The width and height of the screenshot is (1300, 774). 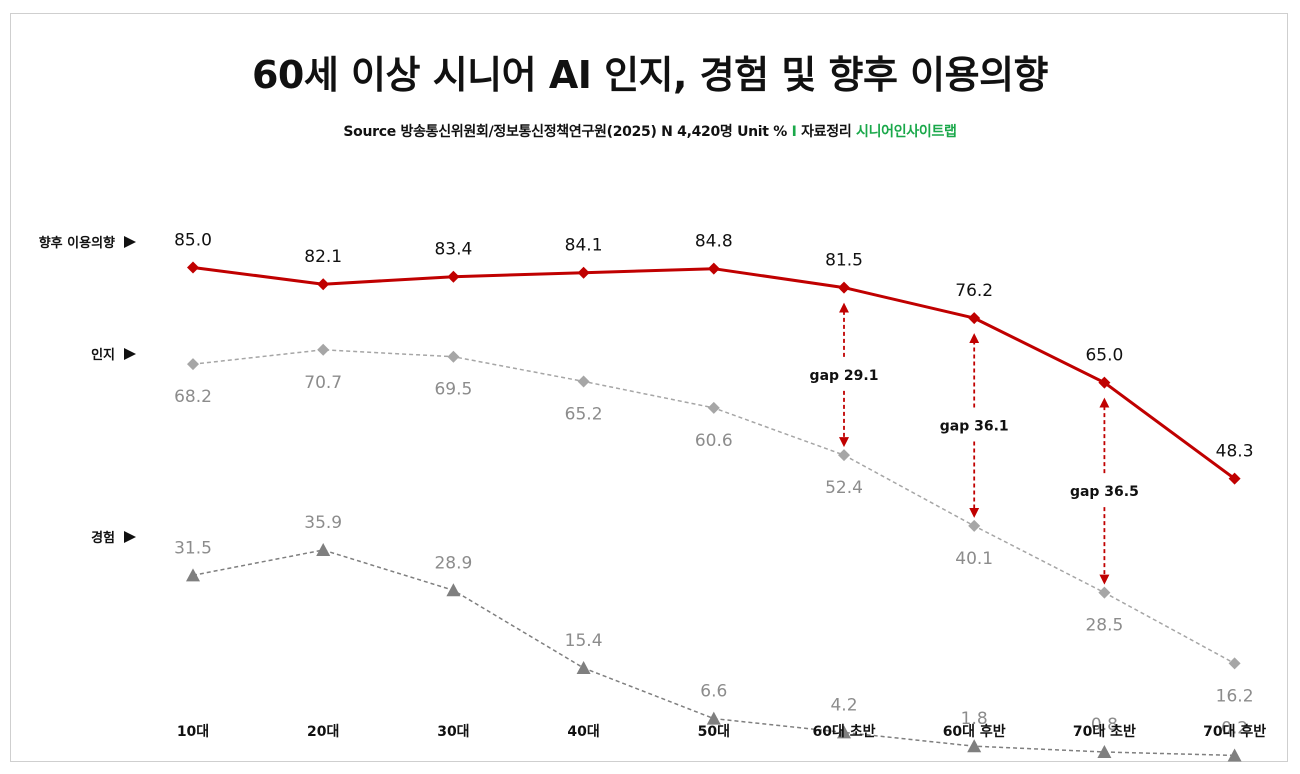 I want to click on value-label-awareness-4: 60.6, so click(x=714, y=441).